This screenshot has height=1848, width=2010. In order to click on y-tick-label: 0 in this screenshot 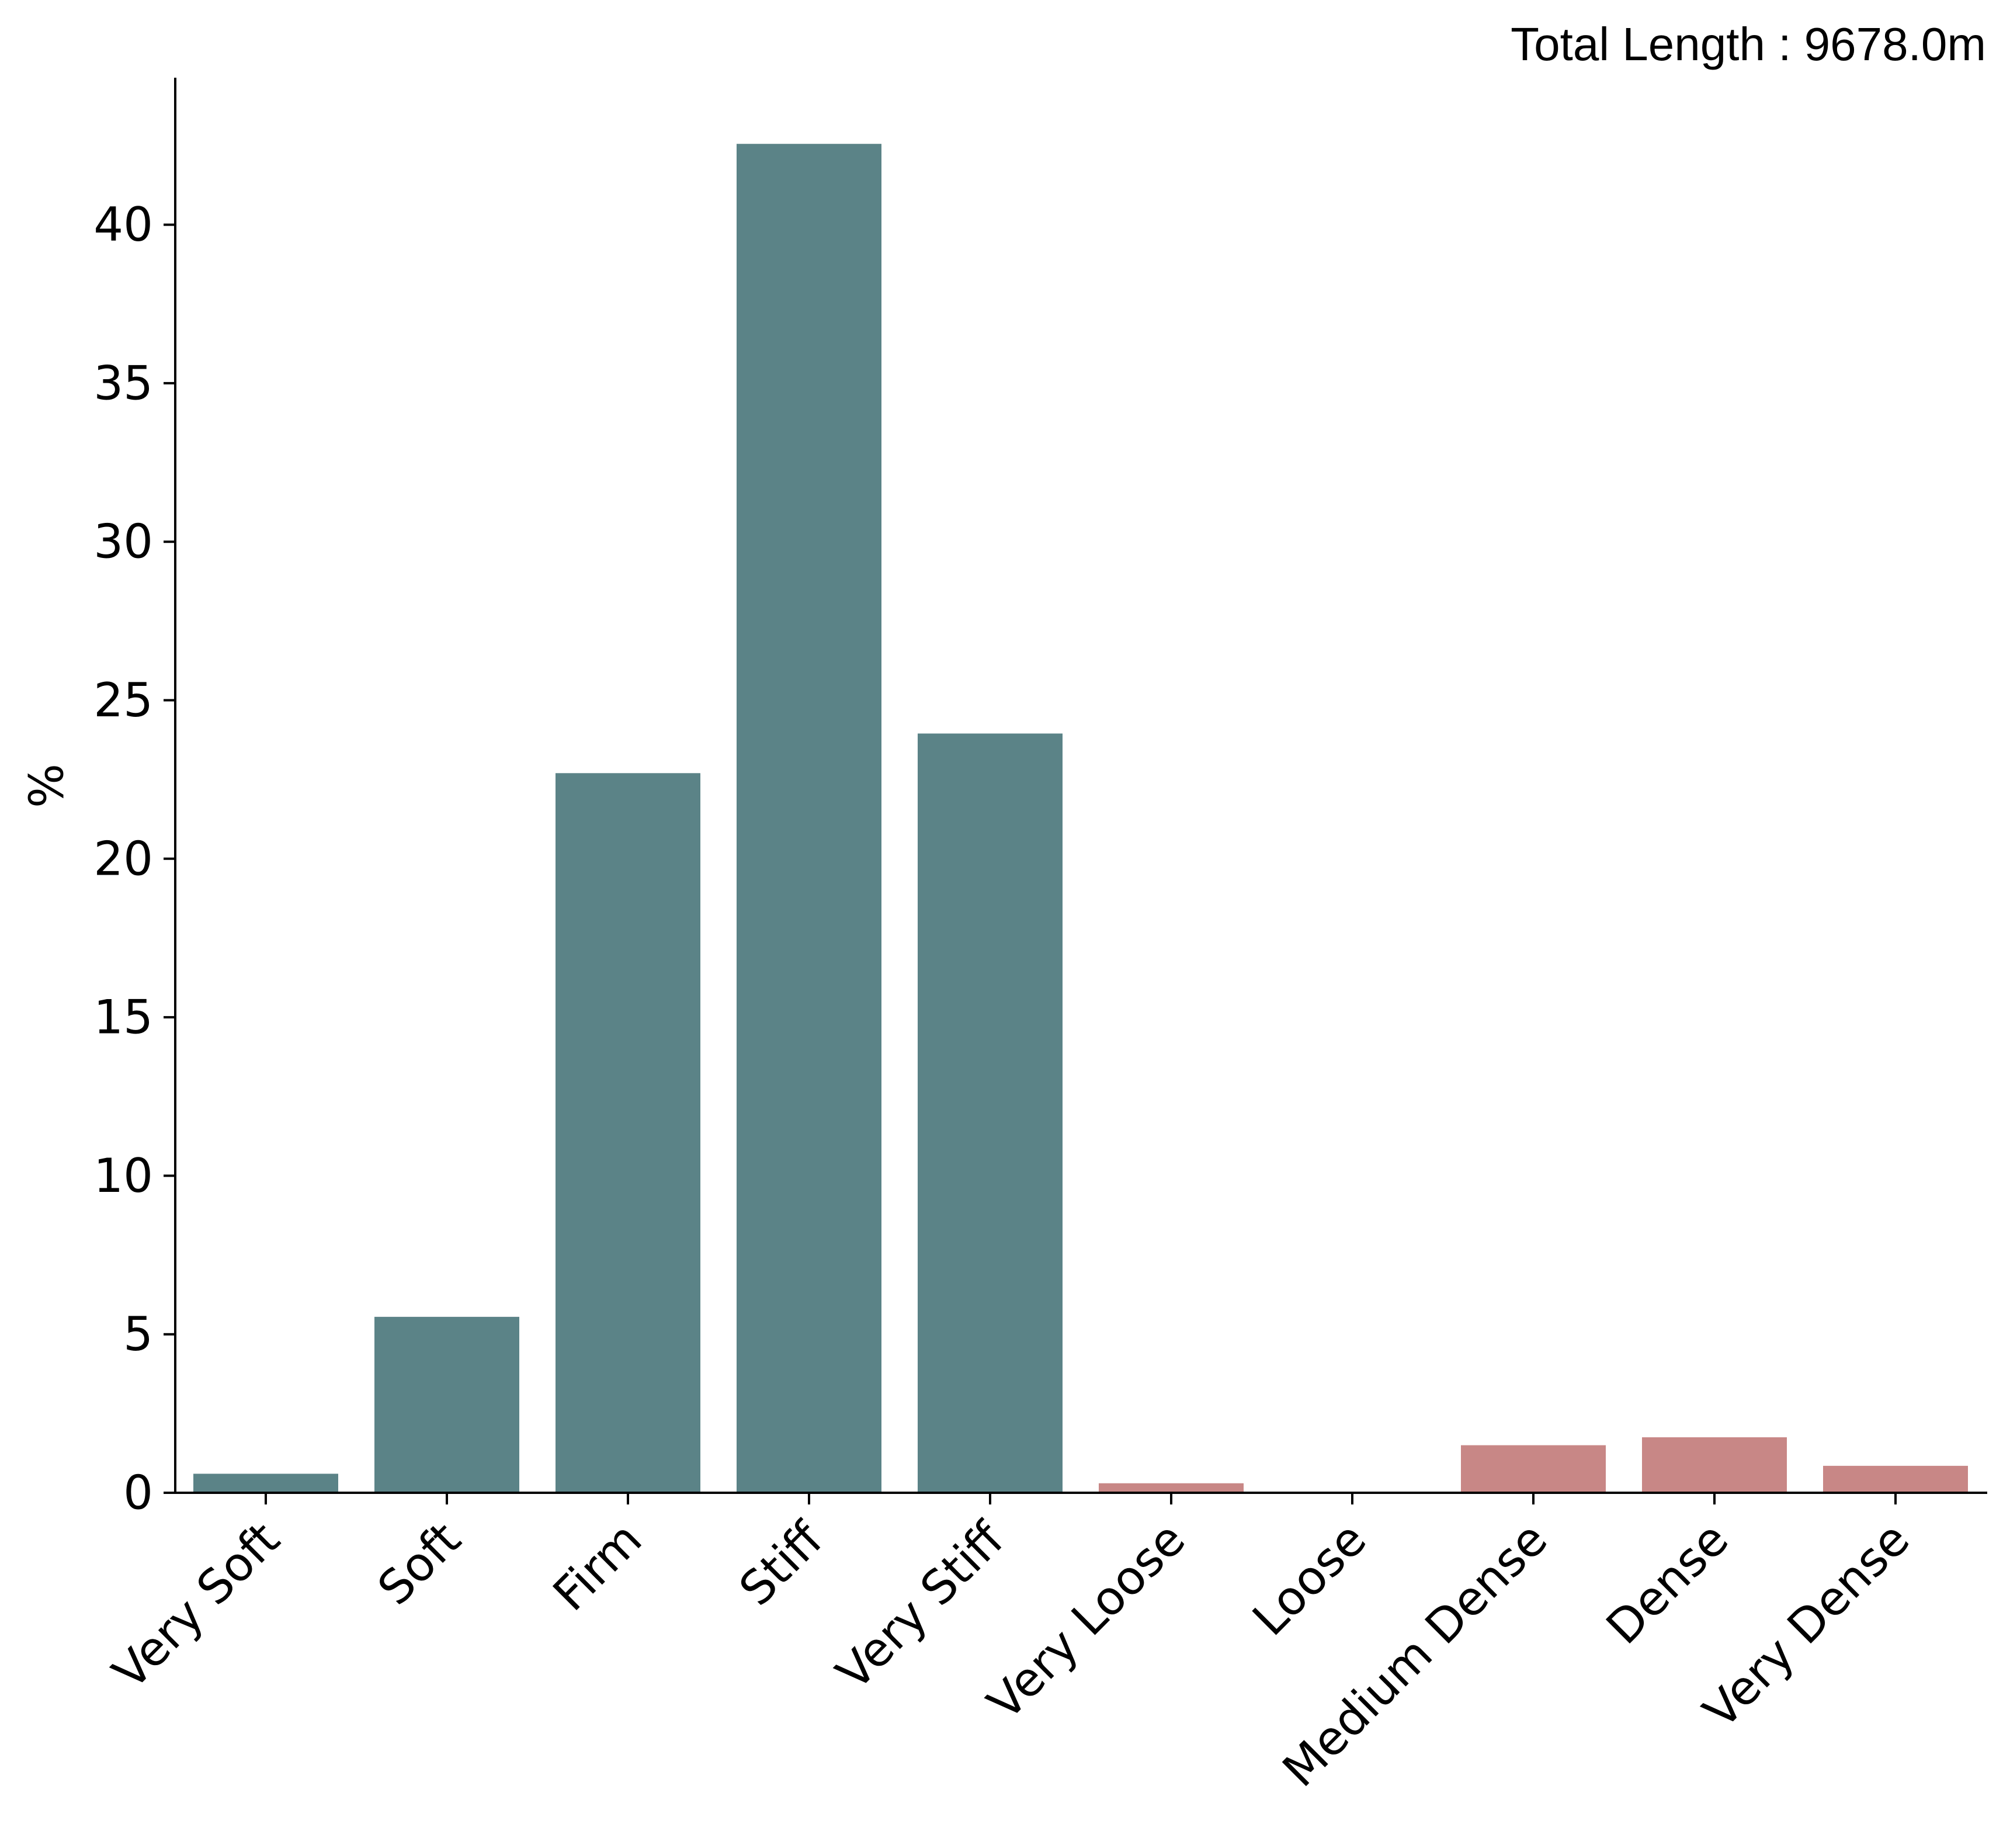, I will do `click(138, 1493)`.